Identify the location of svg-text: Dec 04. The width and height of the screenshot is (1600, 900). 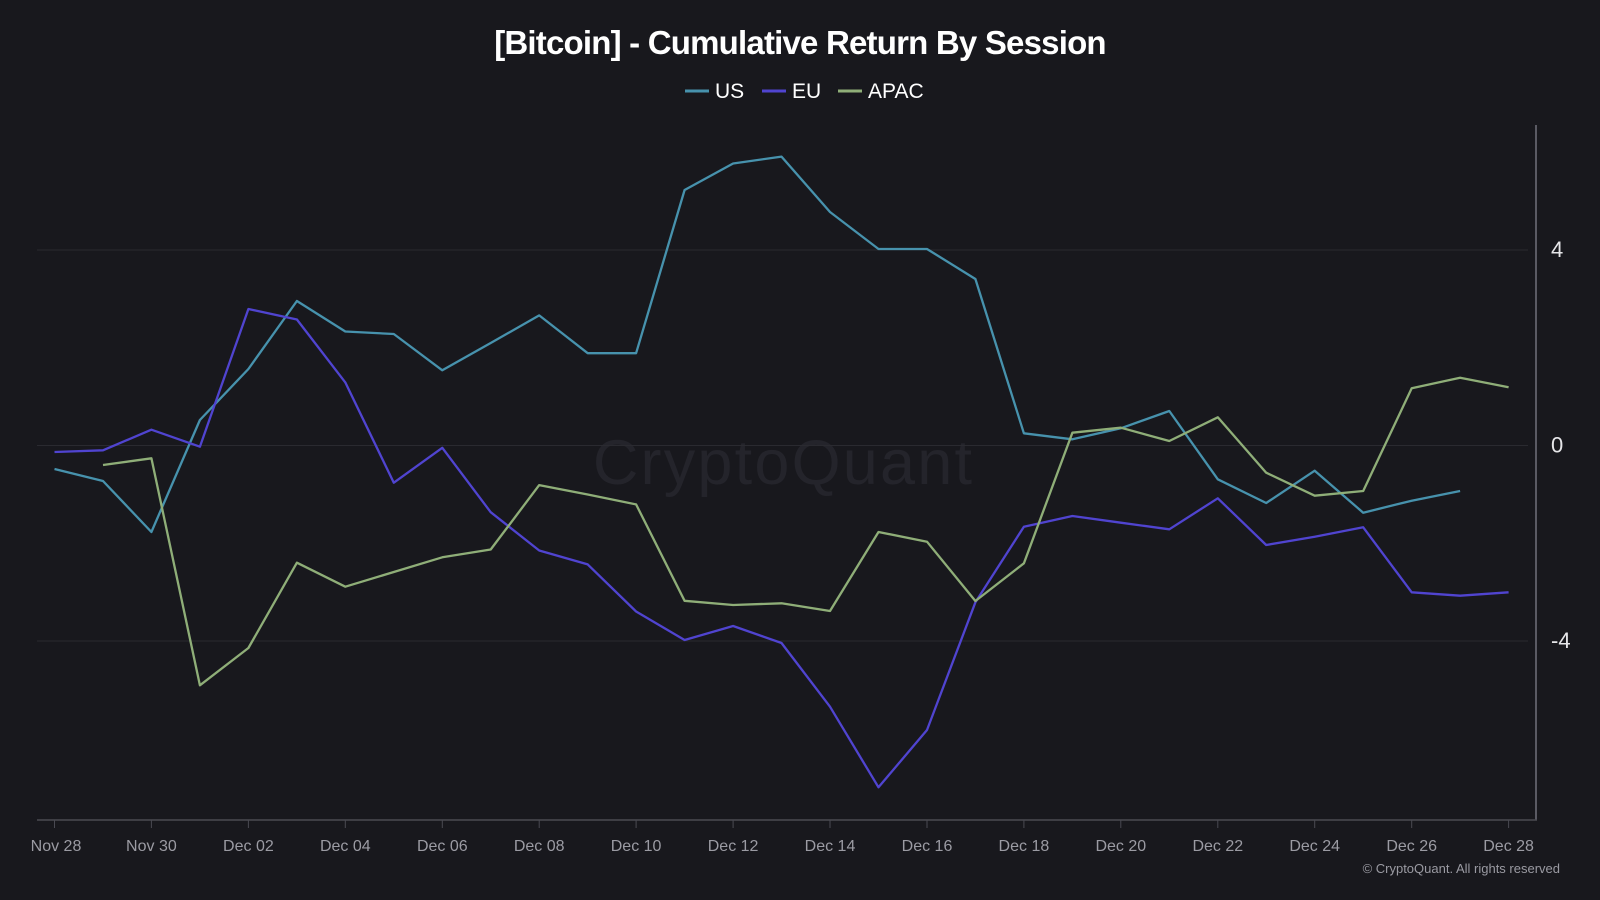
(345, 846).